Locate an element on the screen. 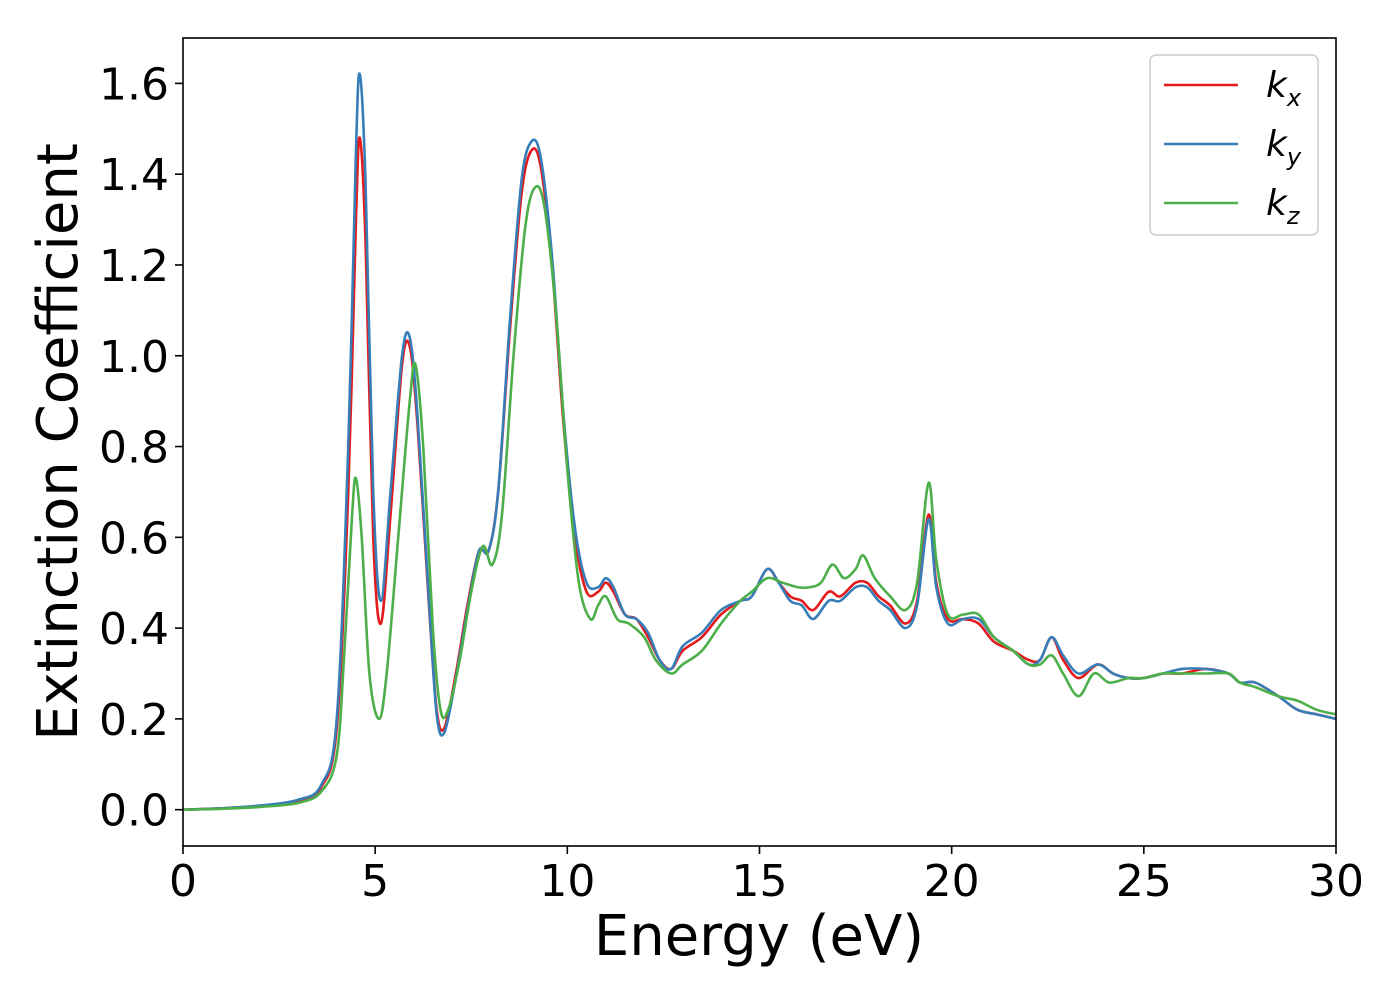 This screenshot has width=1400, height=1000. y-axis-title: Extinction Coefficient is located at coordinates (58, 442).